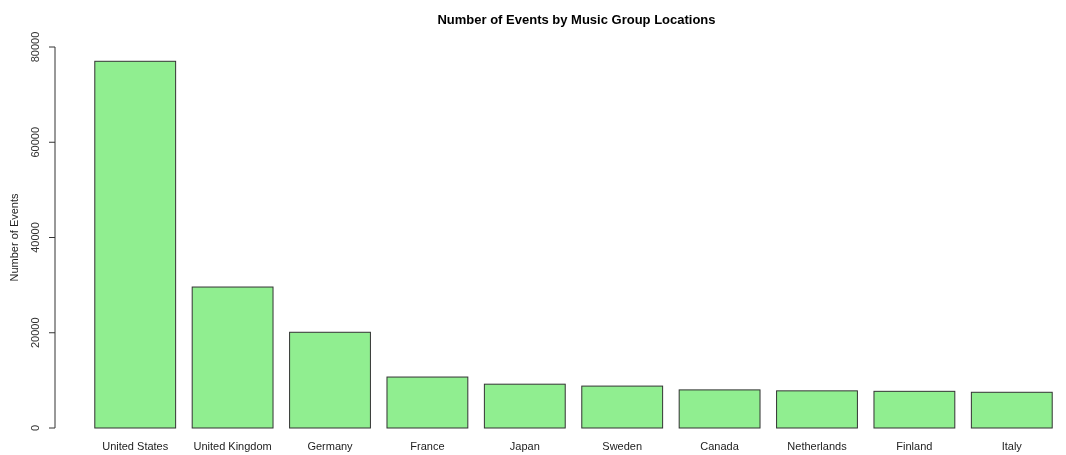 The height and width of the screenshot is (455, 1066). Describe the element at coordinates (817, 446) in the screenshot. I see `x-tick-label: Netherlands` at that location.